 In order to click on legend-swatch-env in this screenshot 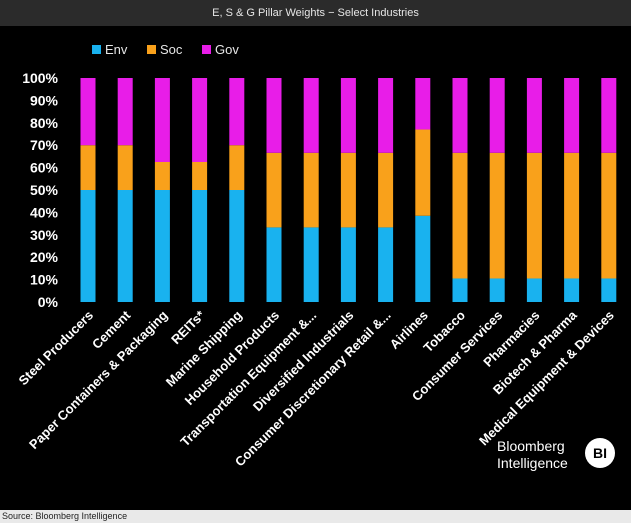, I will do `click(96, 49)`.